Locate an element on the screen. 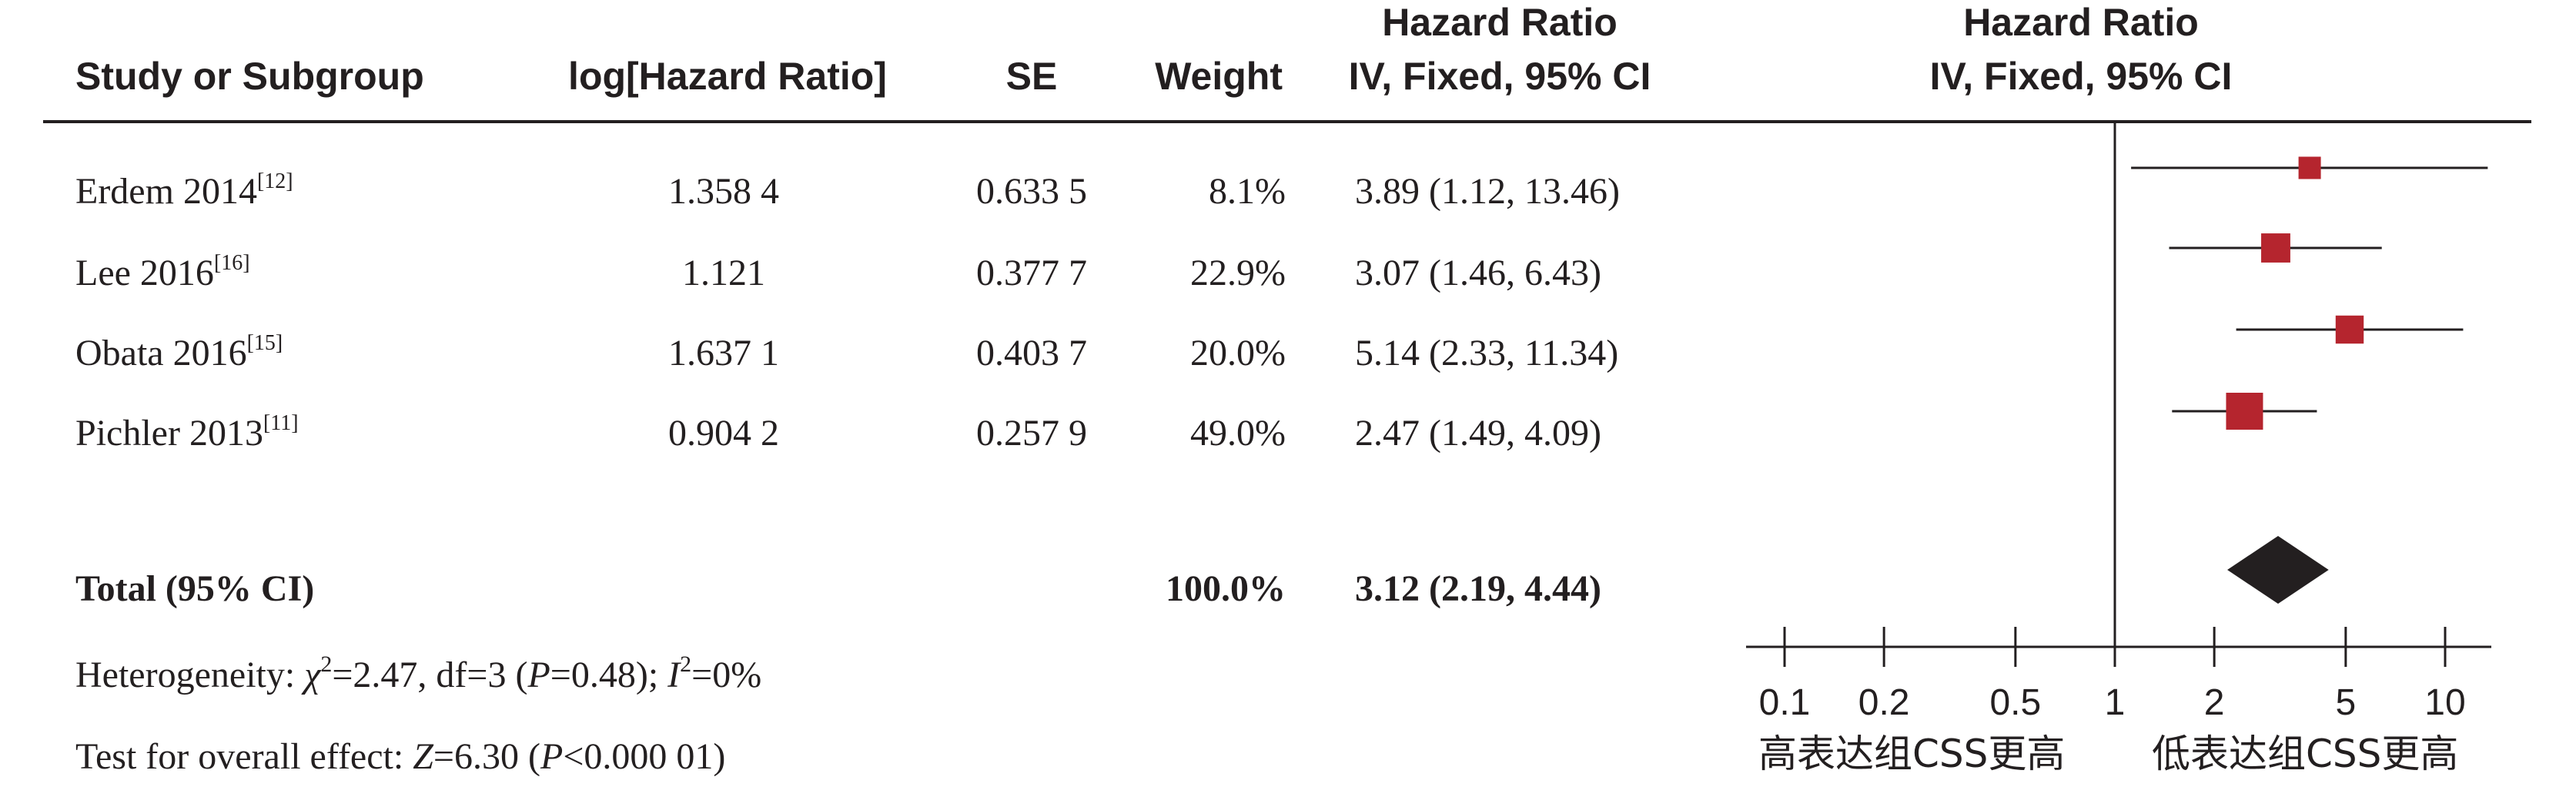 The height and width of the screenshot is (787, 2576). study-name: Erdem 2014[12] is located at coordinates (184, 190).